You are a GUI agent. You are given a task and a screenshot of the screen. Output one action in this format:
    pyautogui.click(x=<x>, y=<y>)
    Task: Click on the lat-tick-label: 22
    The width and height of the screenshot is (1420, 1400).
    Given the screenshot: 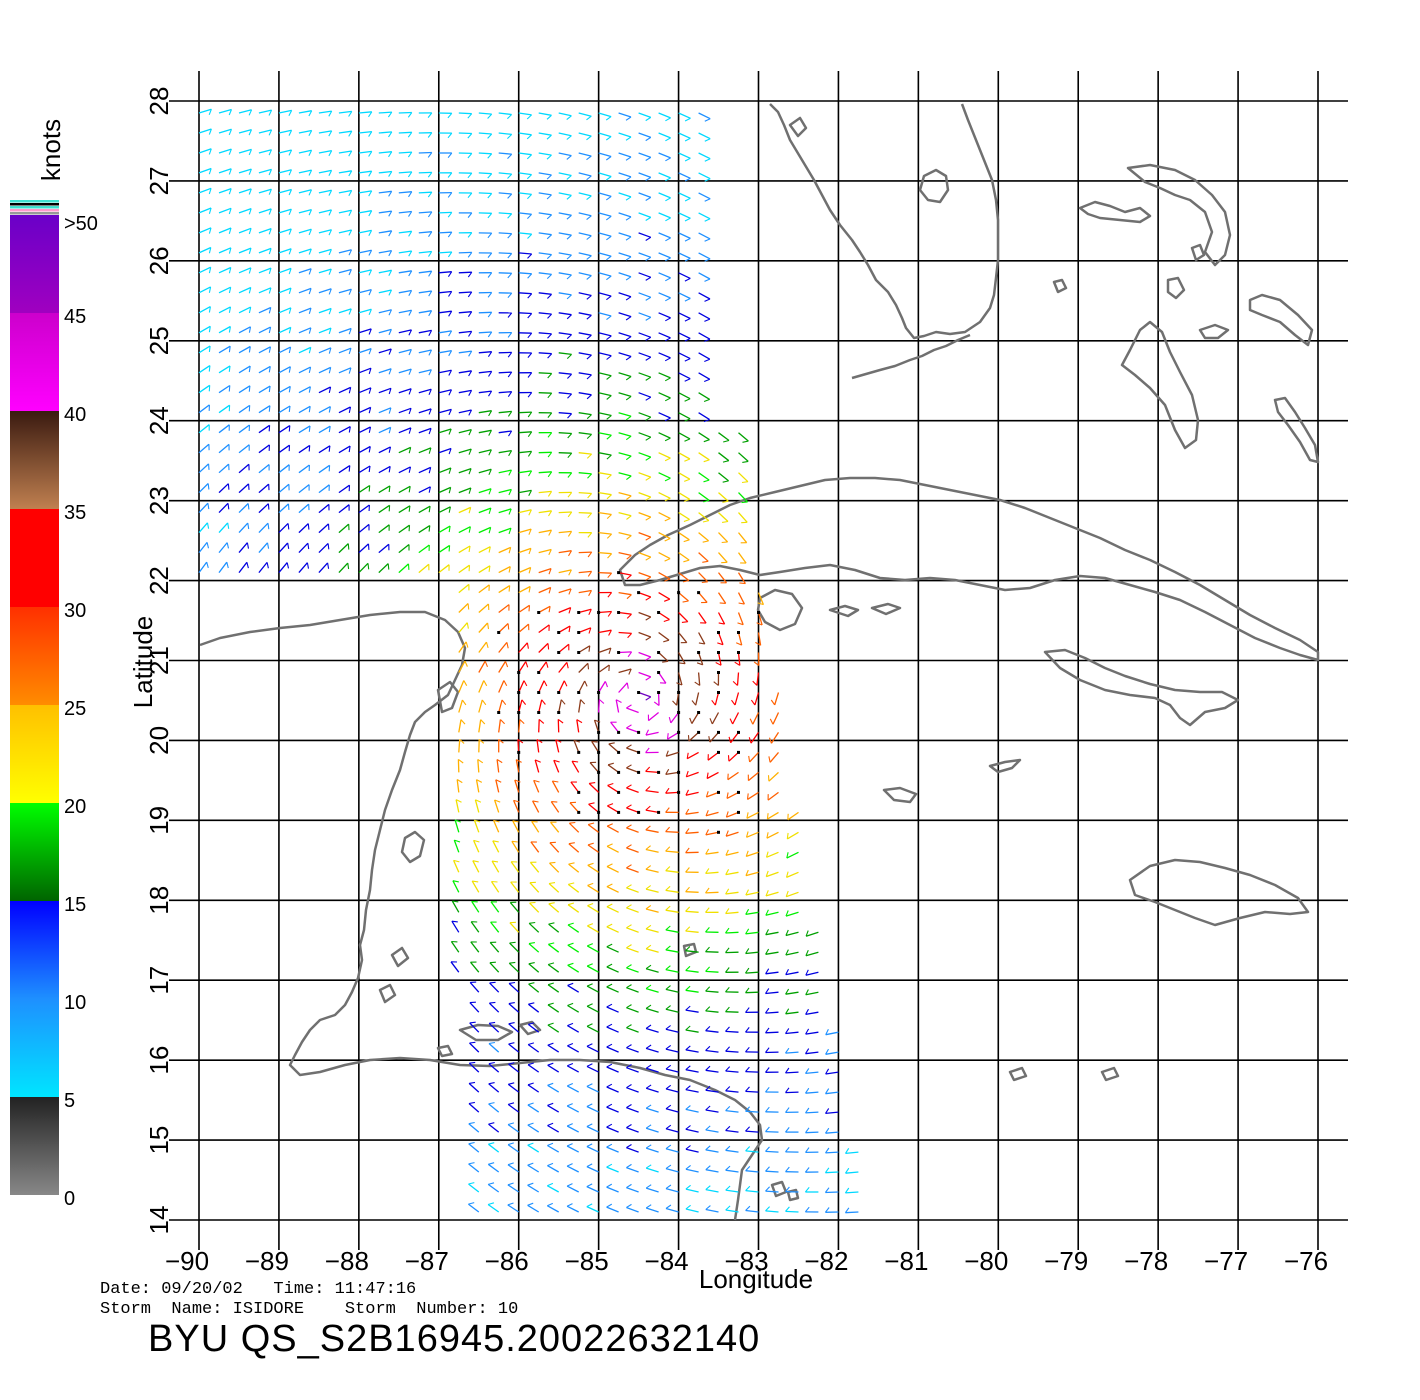 What is the action you would take?
    pyautogui.click(x=159, y=580)
    